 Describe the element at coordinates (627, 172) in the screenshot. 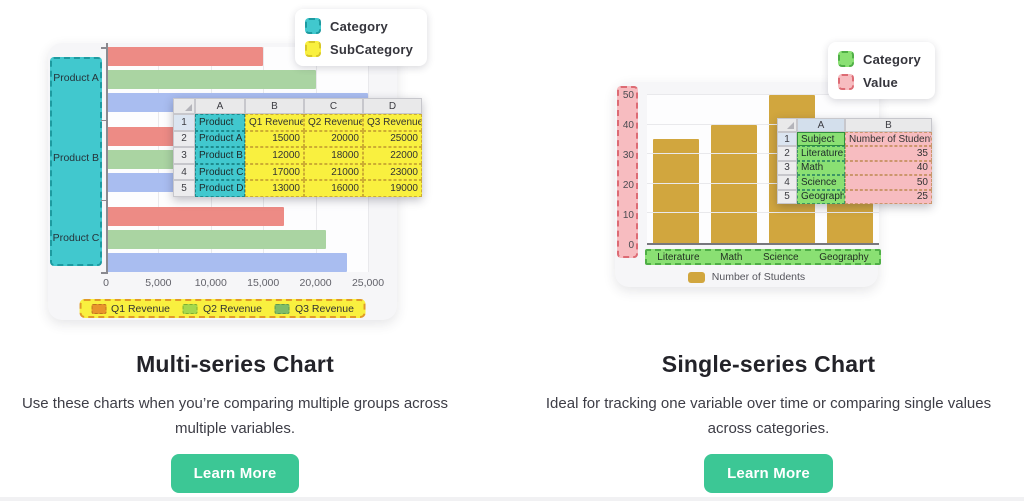

I see `value-axis-highlight` at that location.